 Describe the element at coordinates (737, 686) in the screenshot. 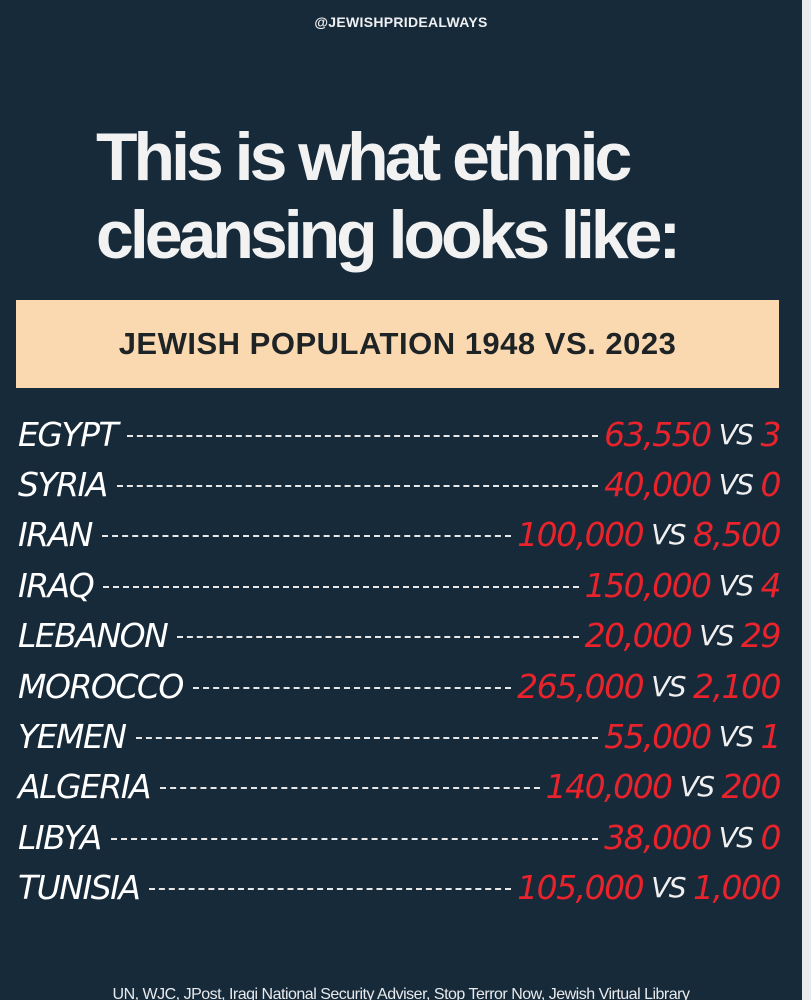

I see `population-2023: 2,100` at that location.